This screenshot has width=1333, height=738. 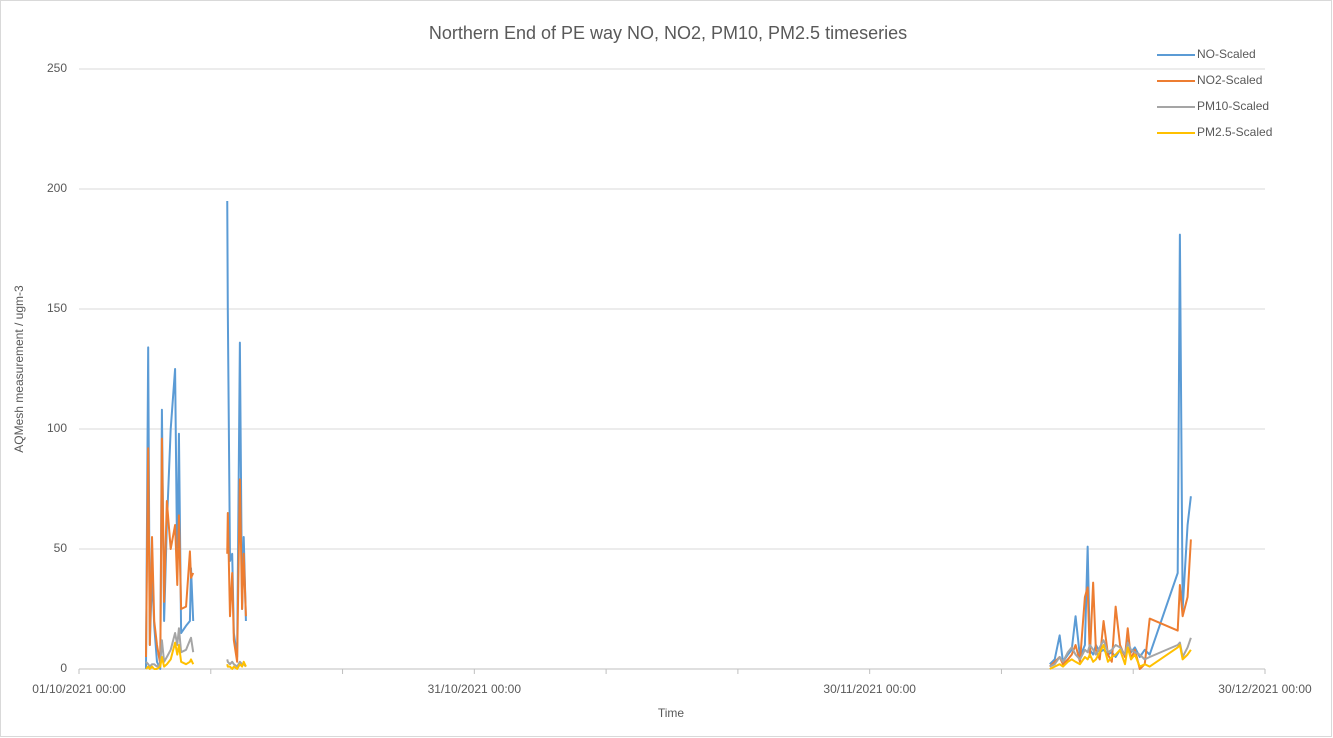 I want to click on y-tick-label: 0, so click(x=63, y=668).